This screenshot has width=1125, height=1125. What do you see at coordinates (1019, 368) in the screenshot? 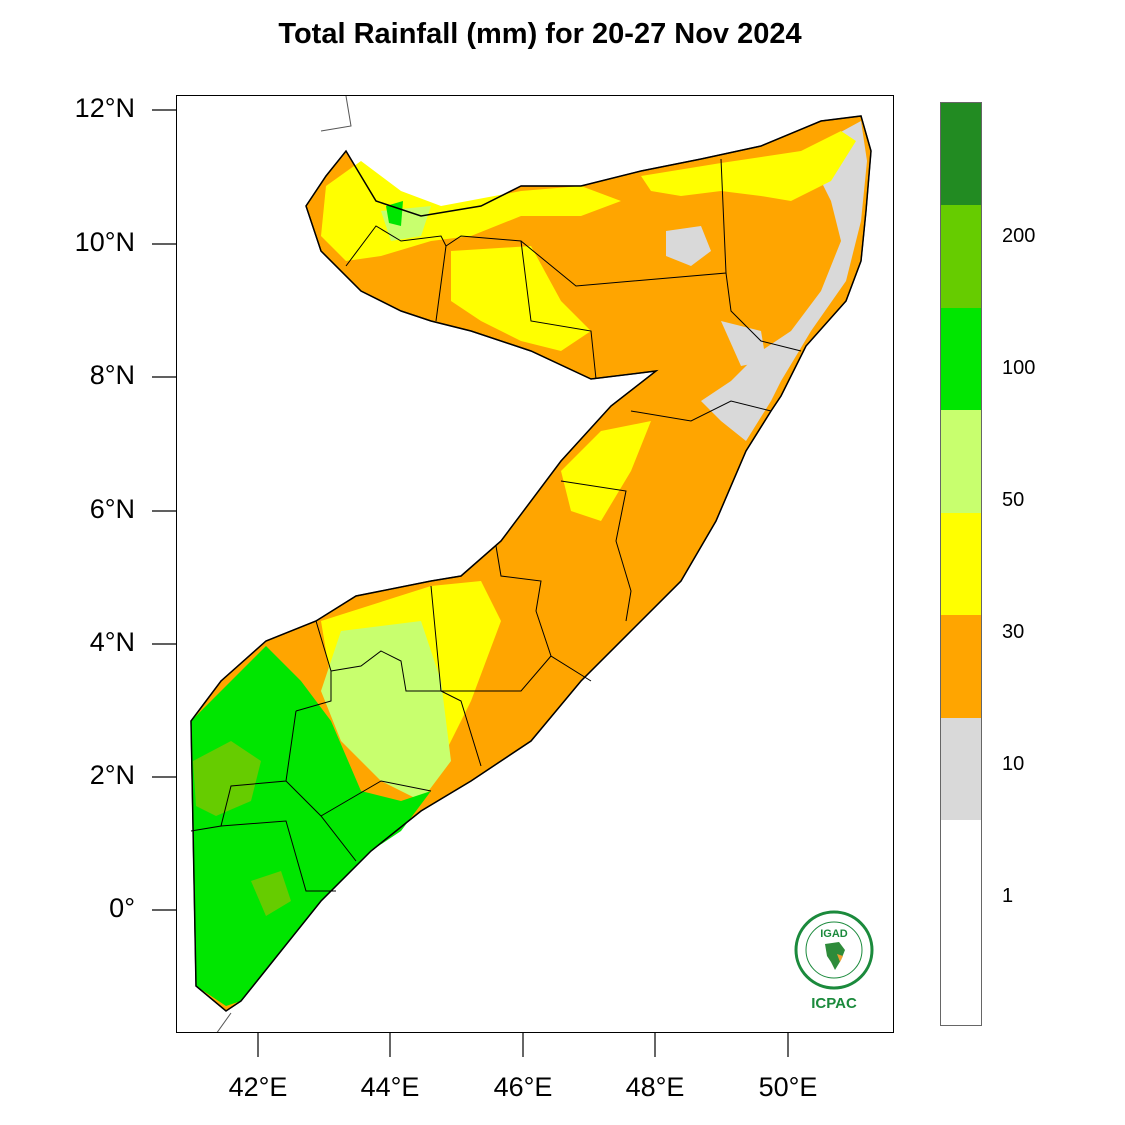
I see `legend-label: 100` at bounding box center [1019, 368].